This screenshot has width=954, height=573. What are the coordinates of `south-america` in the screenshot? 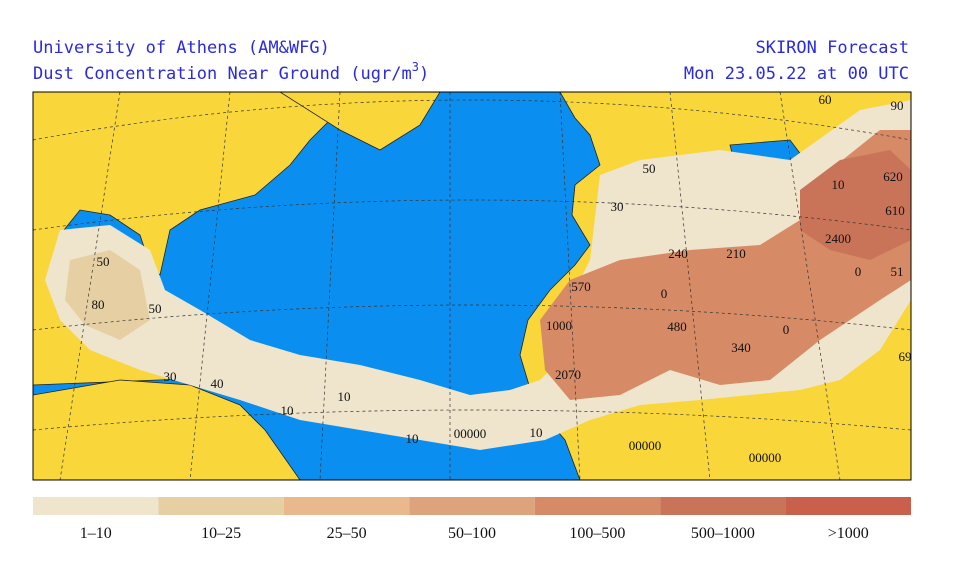 It's located at (167, 429).